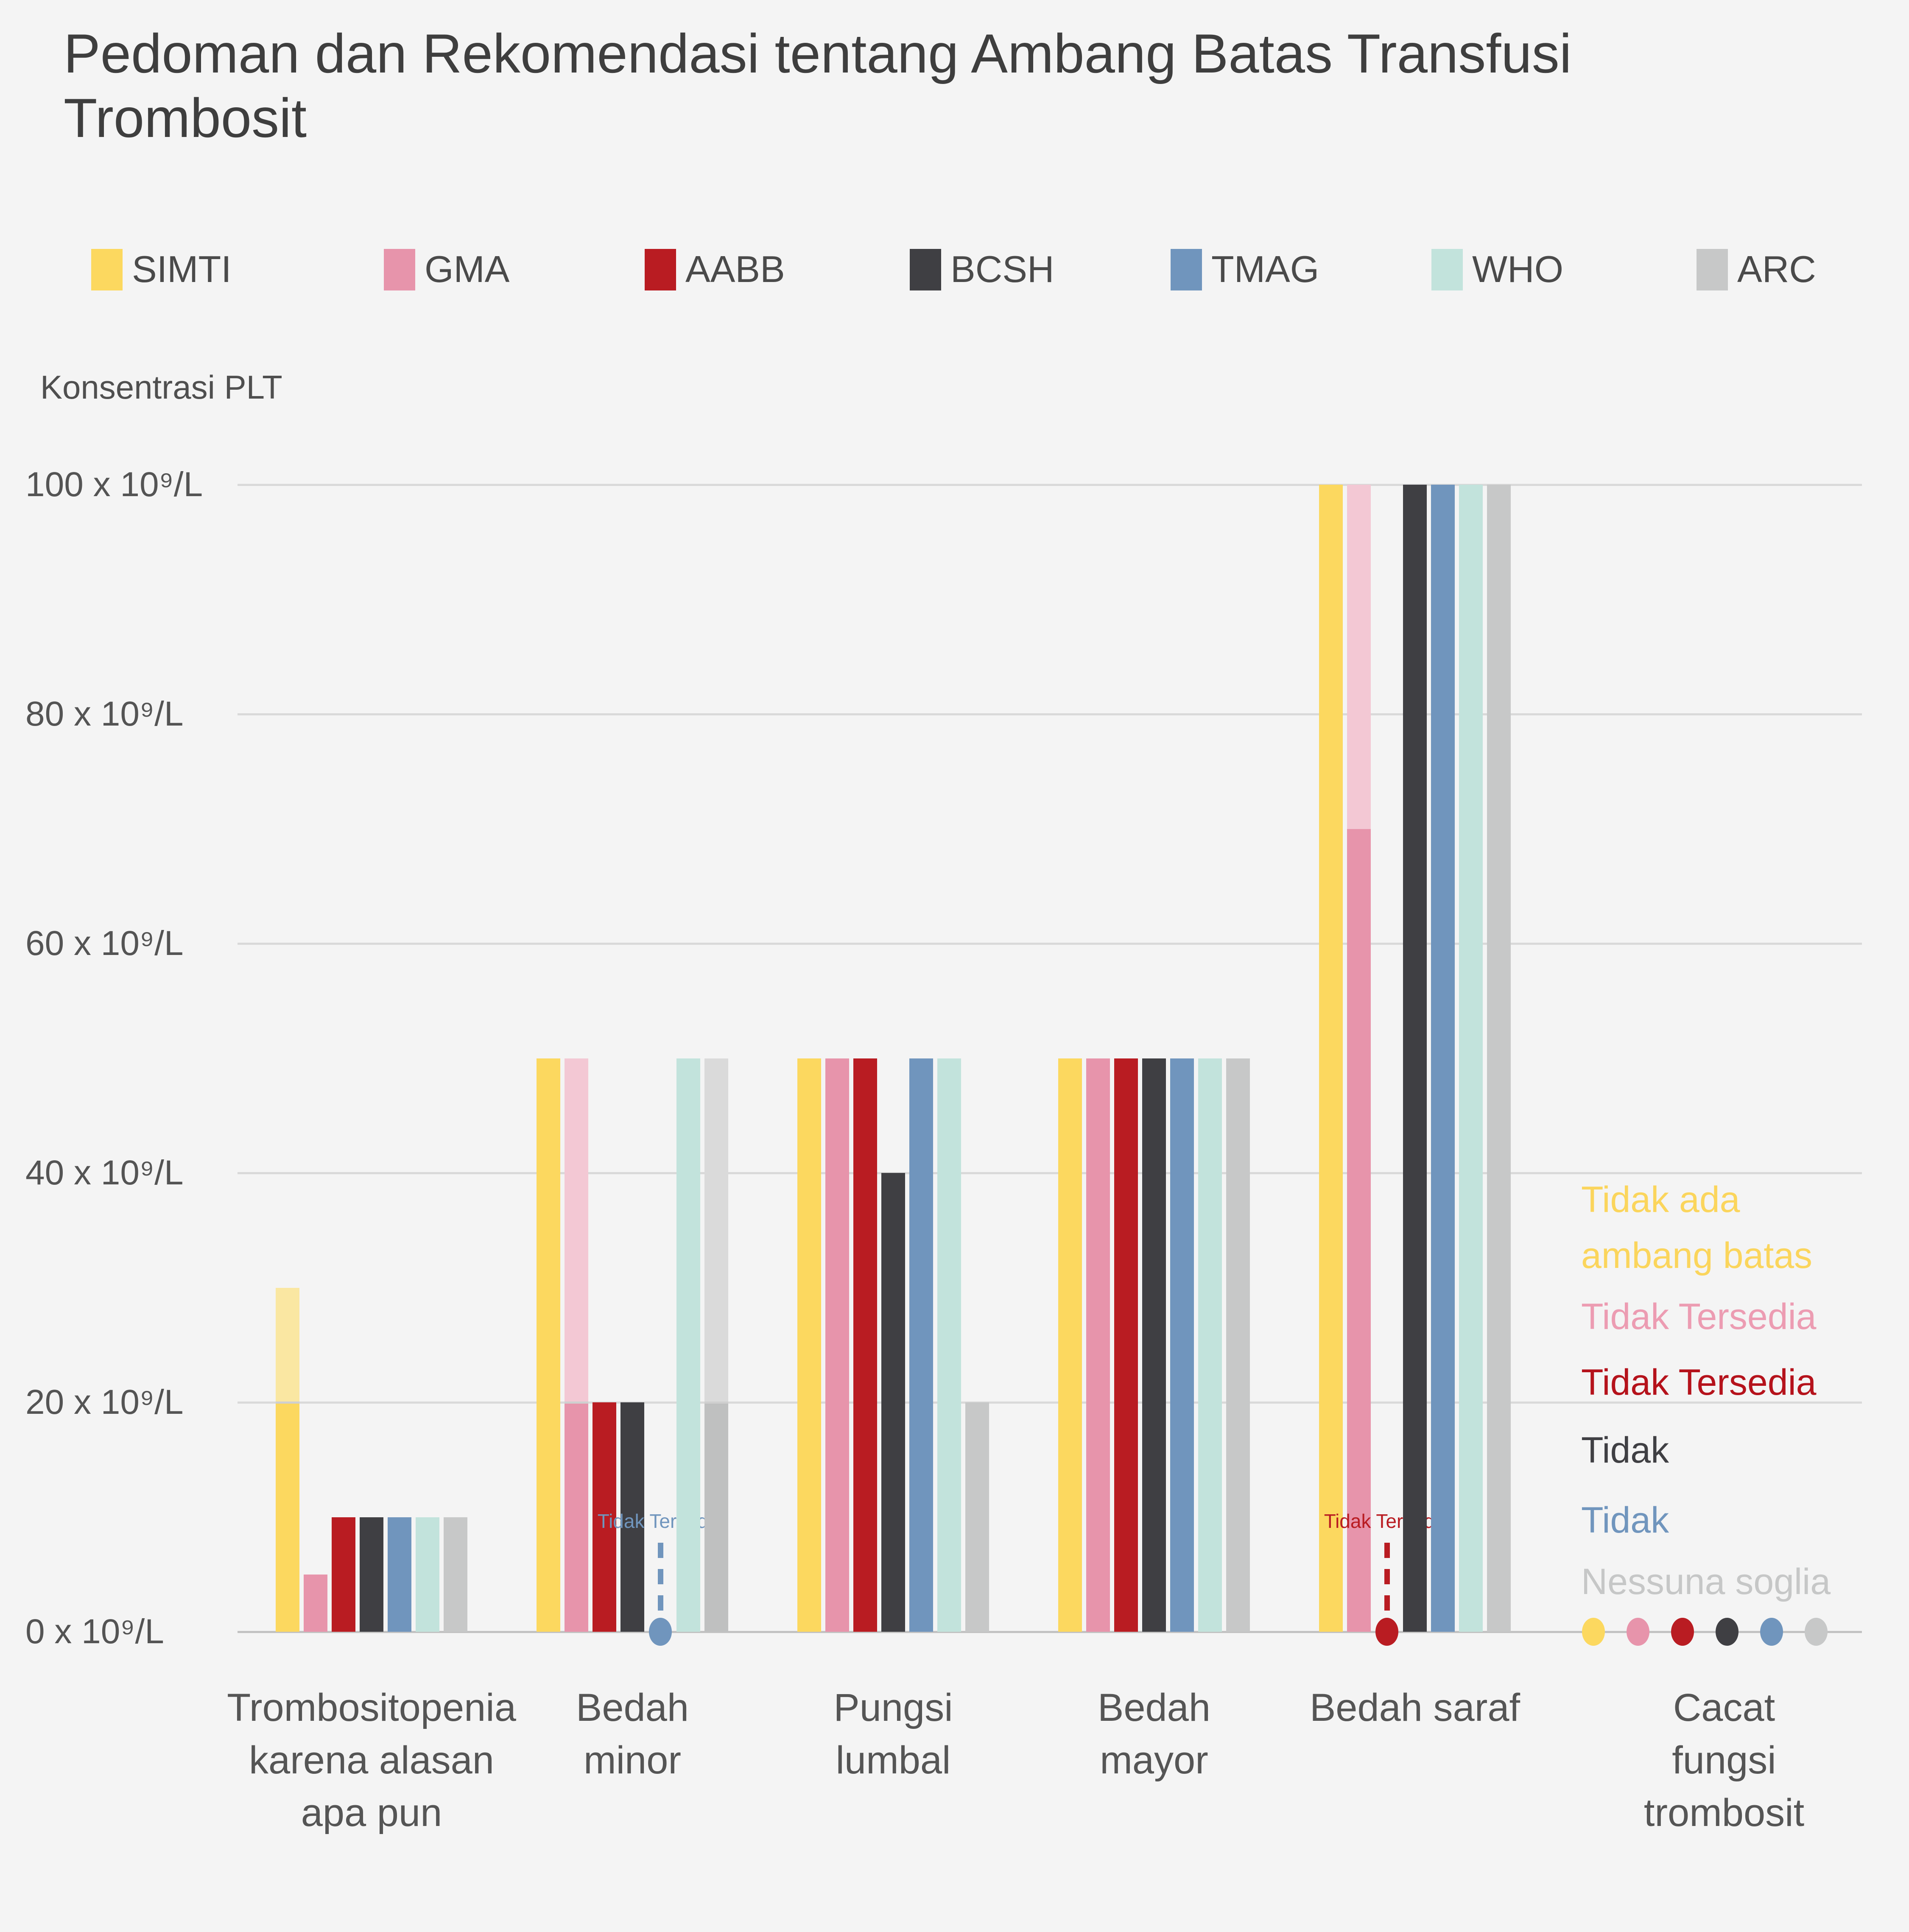 The height and width of the screenshot is (1932, 1909). I want to click on y-tick-80: 80 x 10⁹/L, so click(105, 714).